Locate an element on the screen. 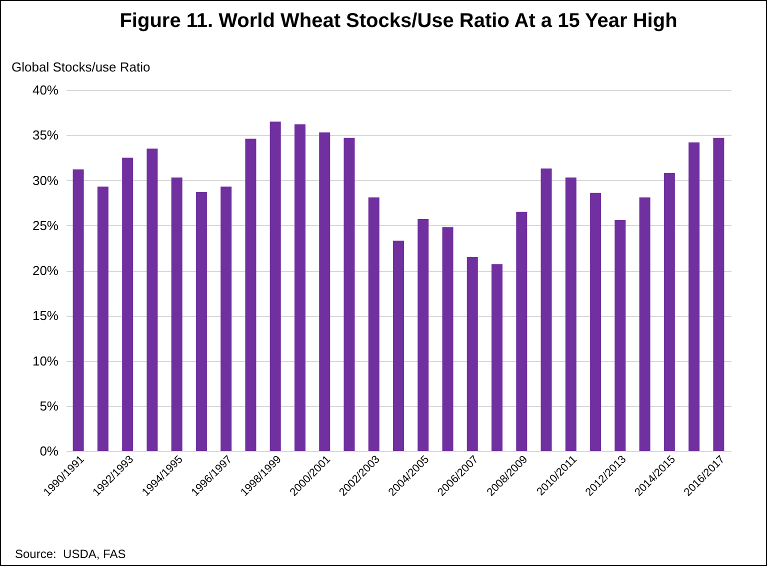  y-tick-label: 25% is located at coordinates (45, 225).